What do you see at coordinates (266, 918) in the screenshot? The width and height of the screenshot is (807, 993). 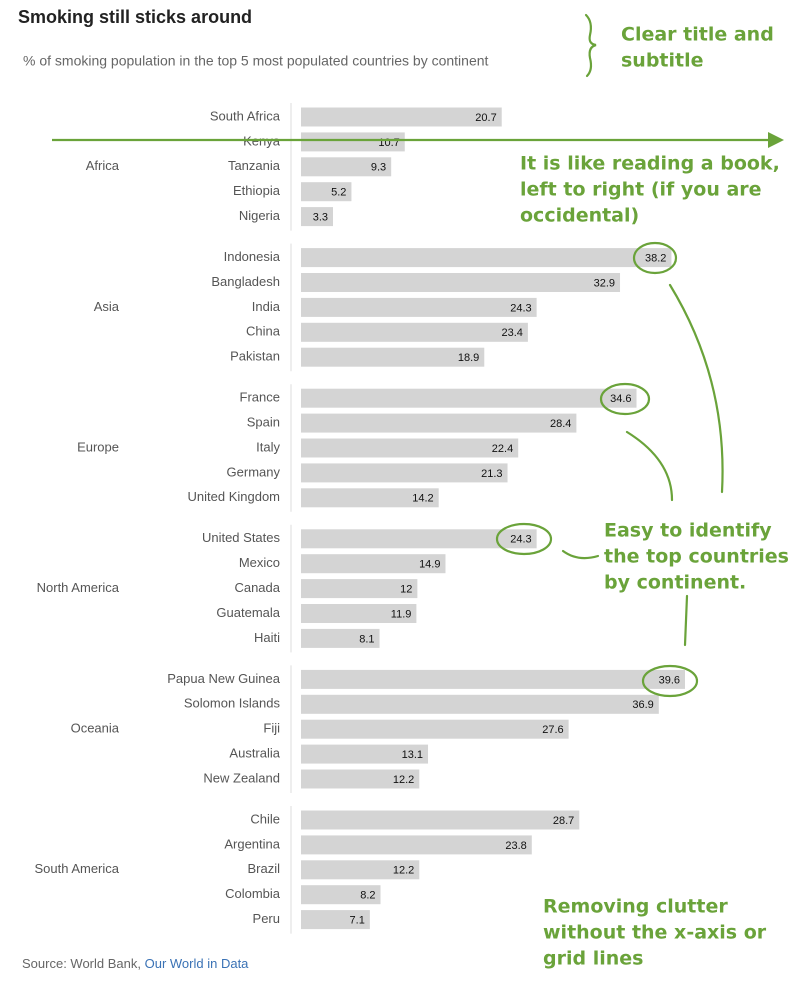 I see `category-label: Peru` at bounding box center [266, 918].